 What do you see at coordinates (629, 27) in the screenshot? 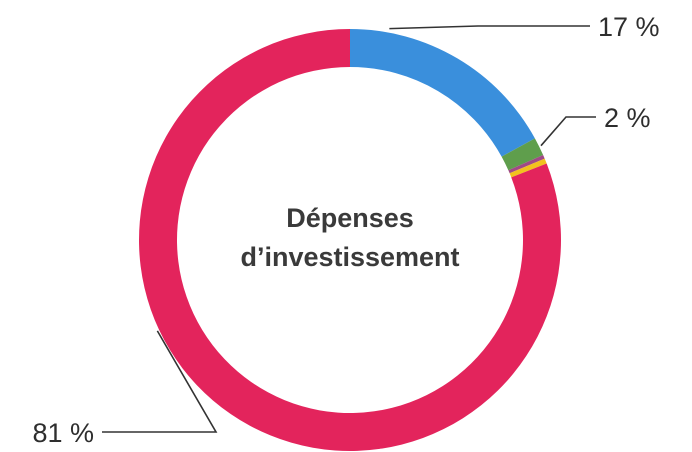
I see `slice-label-0: 17 %` at bounding box center [629, 27].